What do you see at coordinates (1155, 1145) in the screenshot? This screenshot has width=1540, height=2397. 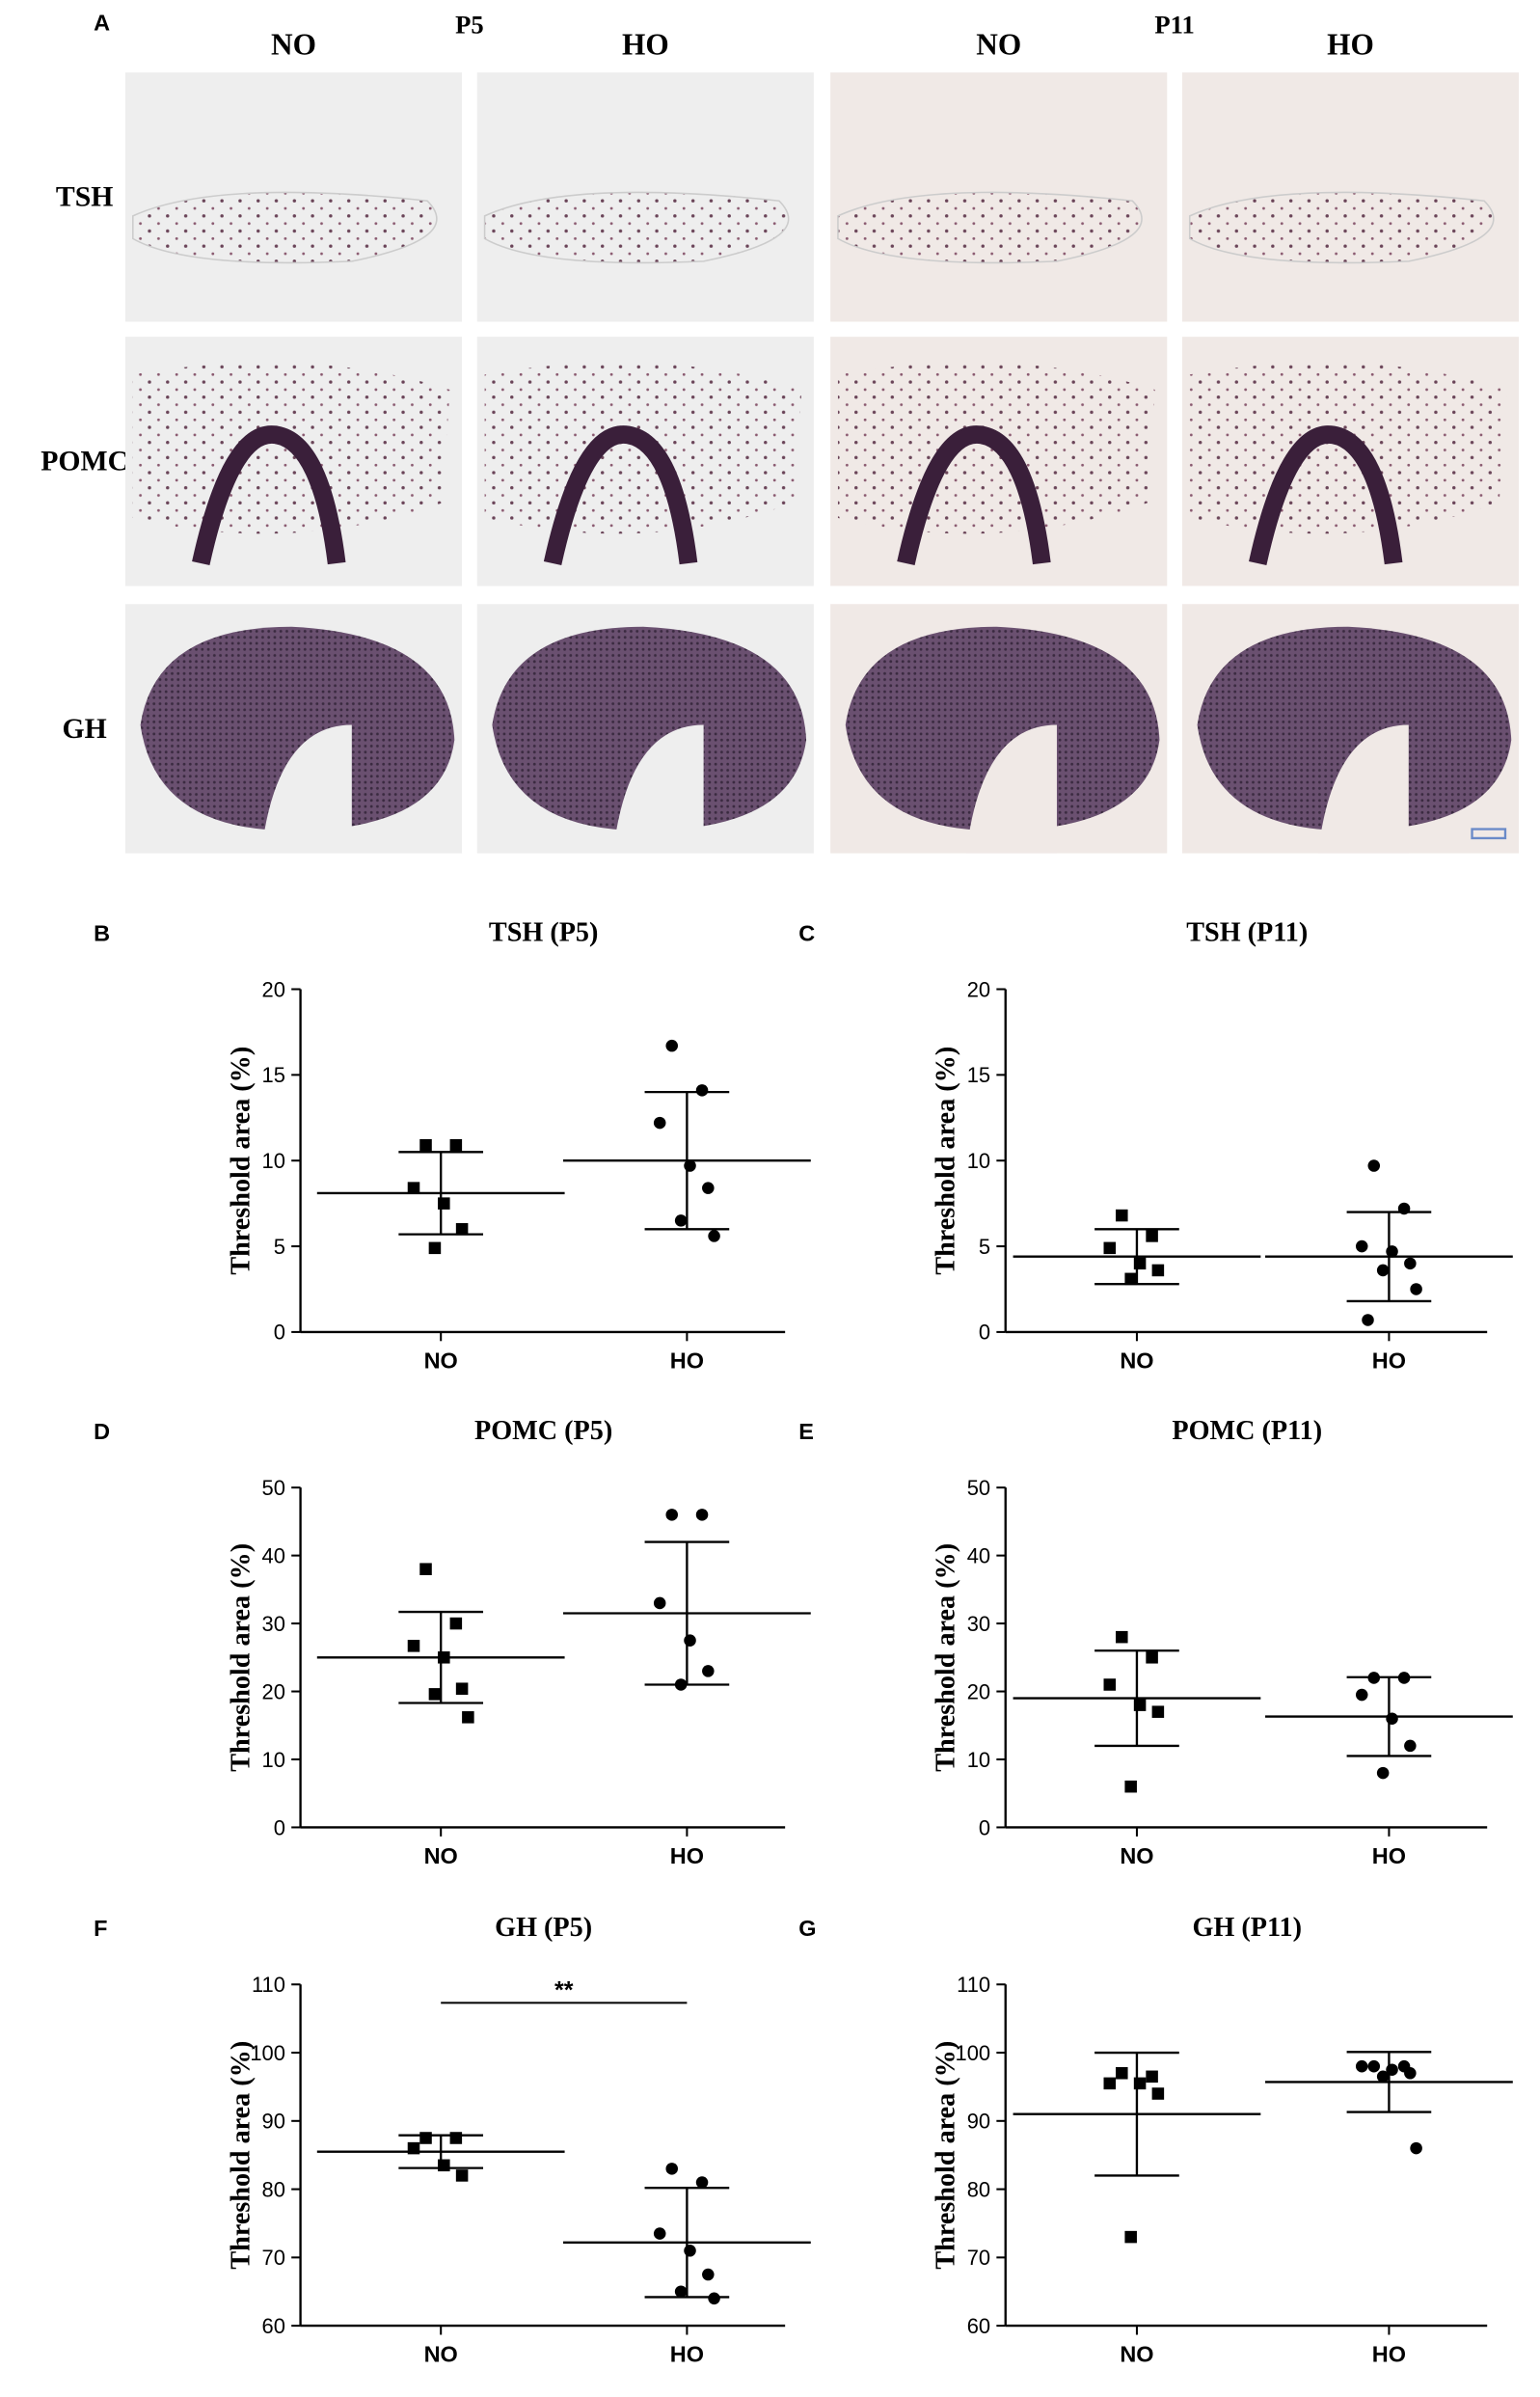 I see `chart: C TSH (P11) Threshold area (%) 0 5 10 15 20 NO HO` at bounding box center [1155, 1145].